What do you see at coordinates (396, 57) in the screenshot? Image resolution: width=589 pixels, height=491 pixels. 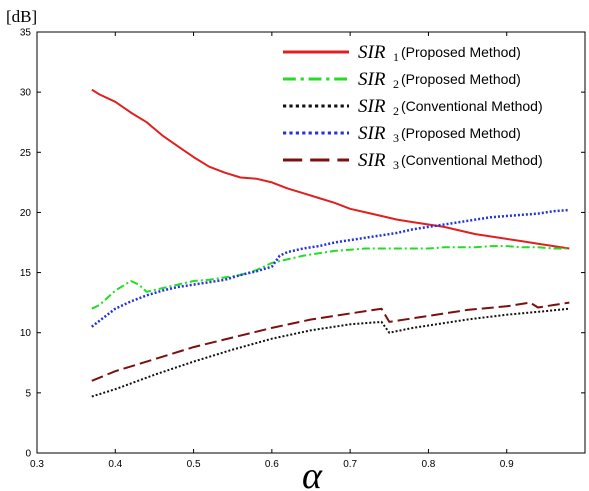 I see `legend-subscript: 1` at bounding box center [396, 57].